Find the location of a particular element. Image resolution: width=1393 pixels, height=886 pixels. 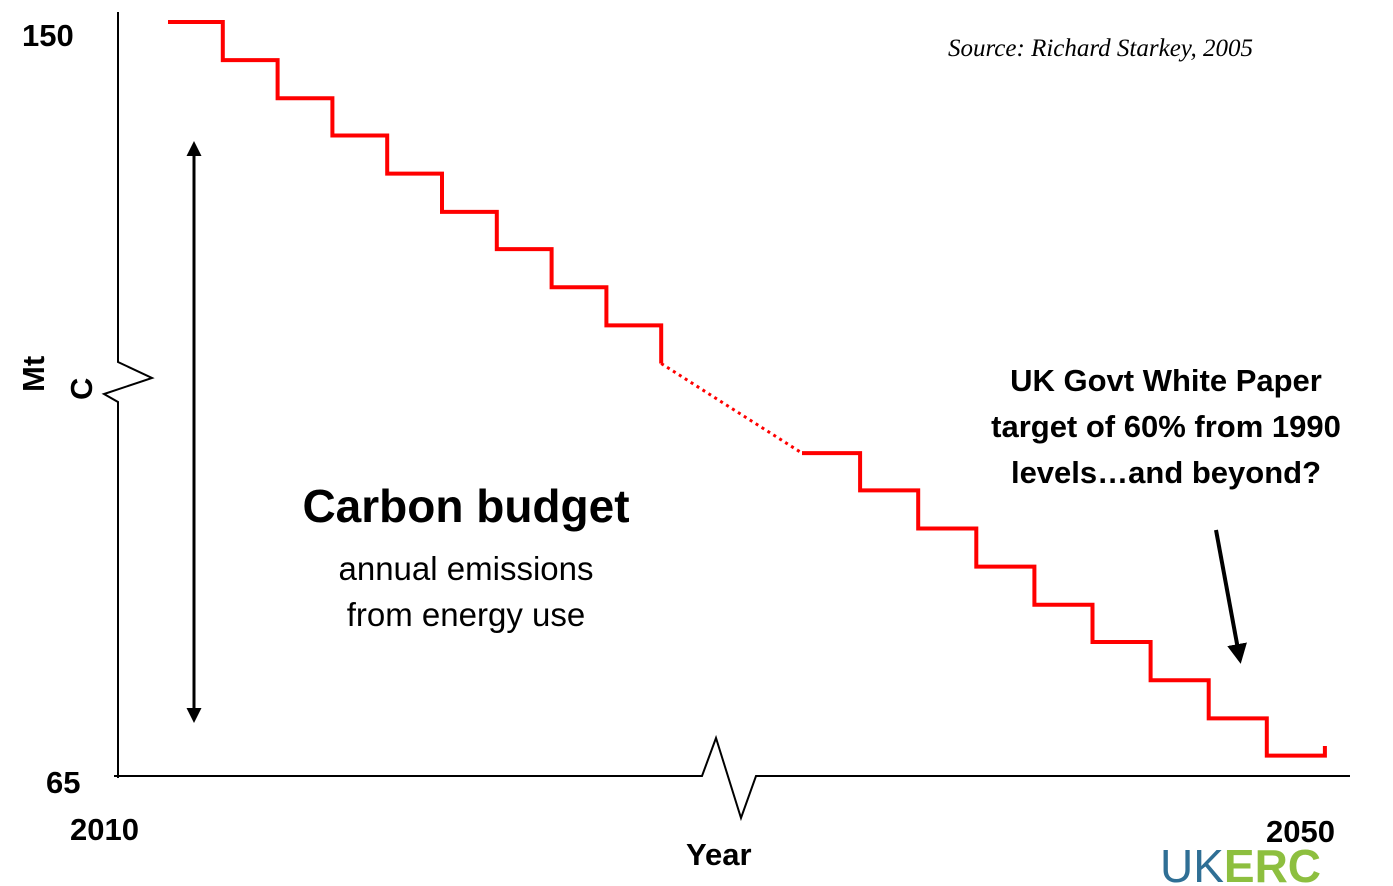

ukerc-logo: UKERC is located at coordinates (1240, 863).